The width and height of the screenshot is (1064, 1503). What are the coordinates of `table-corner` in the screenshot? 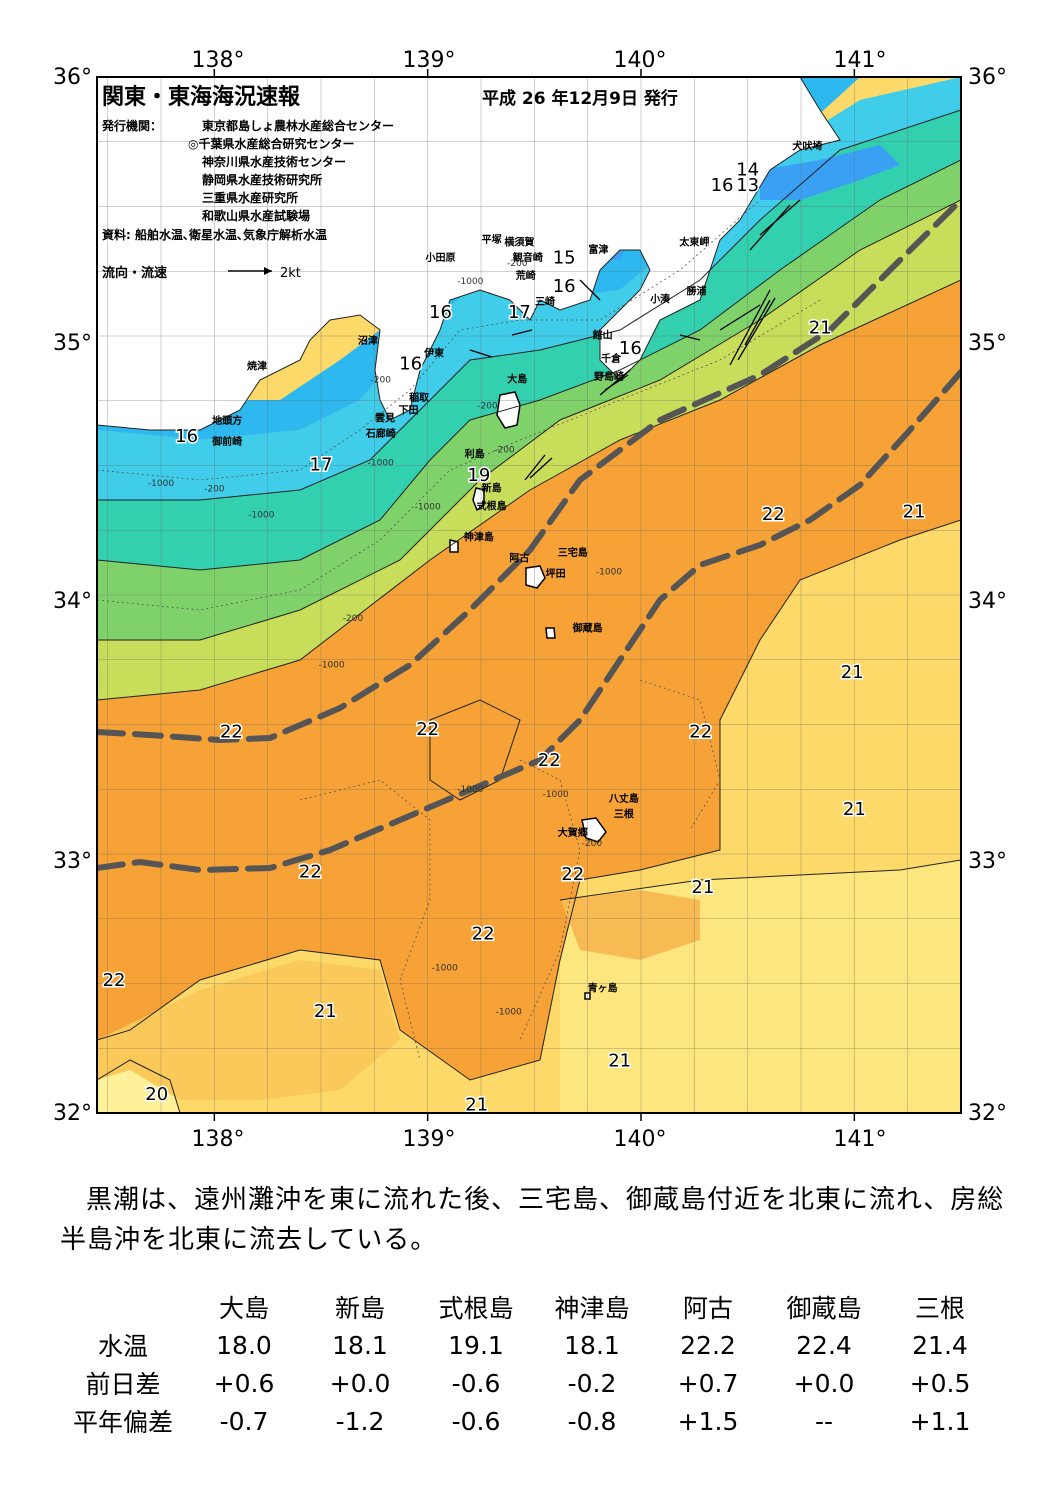 It's located at (123, 1307).